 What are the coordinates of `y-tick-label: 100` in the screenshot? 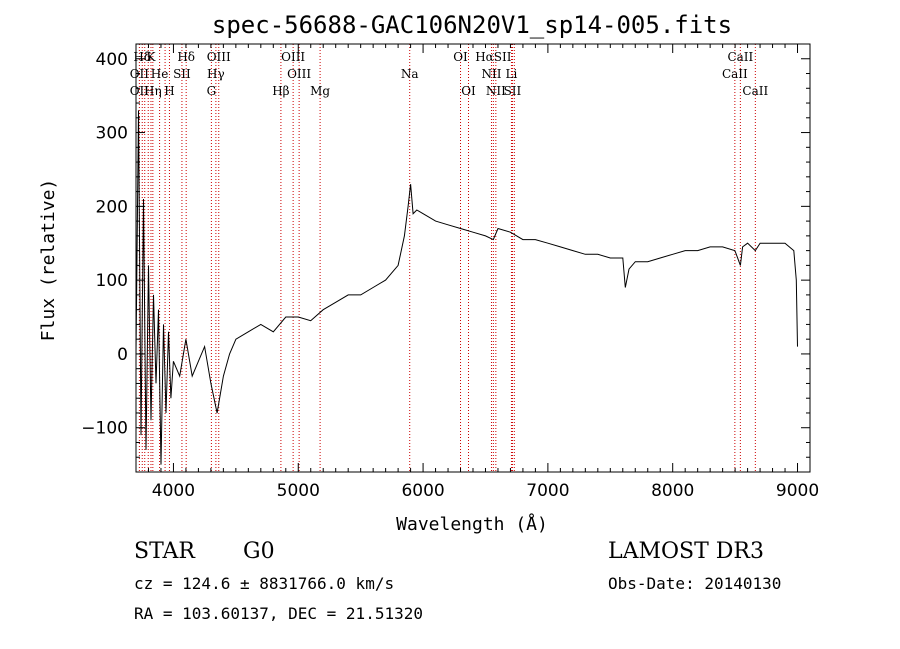 It's located at (112, 281).